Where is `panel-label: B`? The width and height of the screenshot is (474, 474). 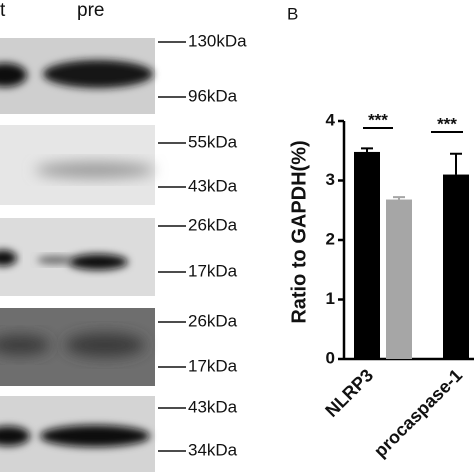
panel-label: B is located at coordinates (292, 13).